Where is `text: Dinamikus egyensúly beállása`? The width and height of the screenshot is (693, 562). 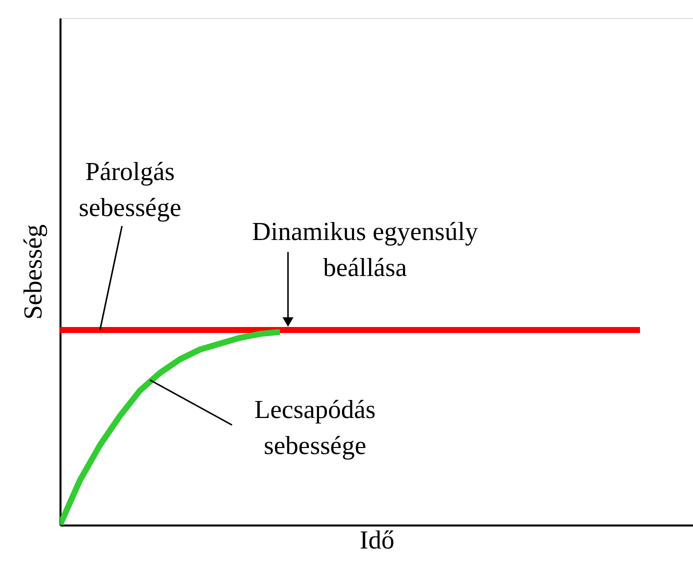
text: Dinamikus egyensúly beállása is located at coordinates (365, 249).